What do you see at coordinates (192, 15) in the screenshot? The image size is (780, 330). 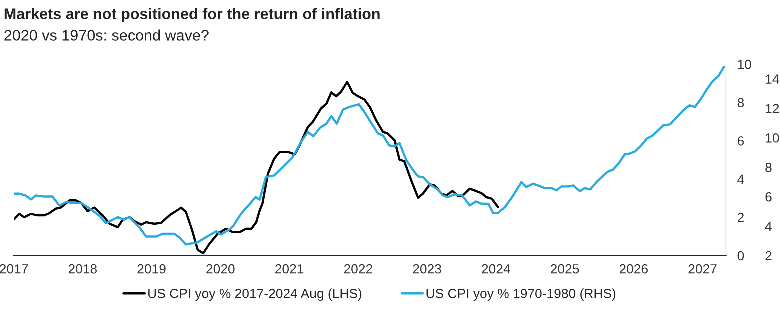 I see `chart-title: Markets are not positioned for the return of inflation` at bounding box center [192, 15].